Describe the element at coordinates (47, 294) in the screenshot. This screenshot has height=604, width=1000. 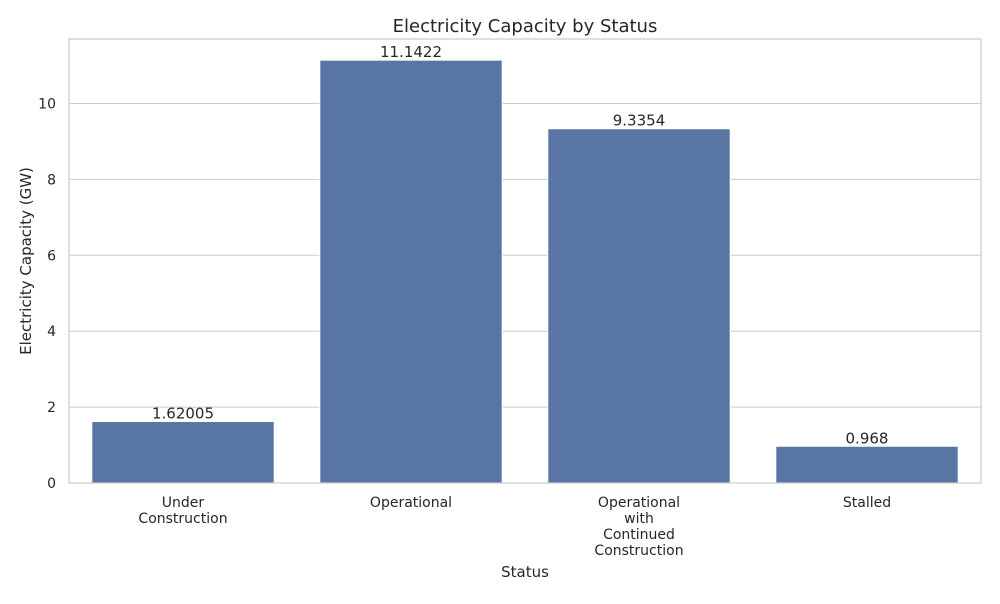
I see `y-tick-labels: 0 2 4 6 8 10` at that location.